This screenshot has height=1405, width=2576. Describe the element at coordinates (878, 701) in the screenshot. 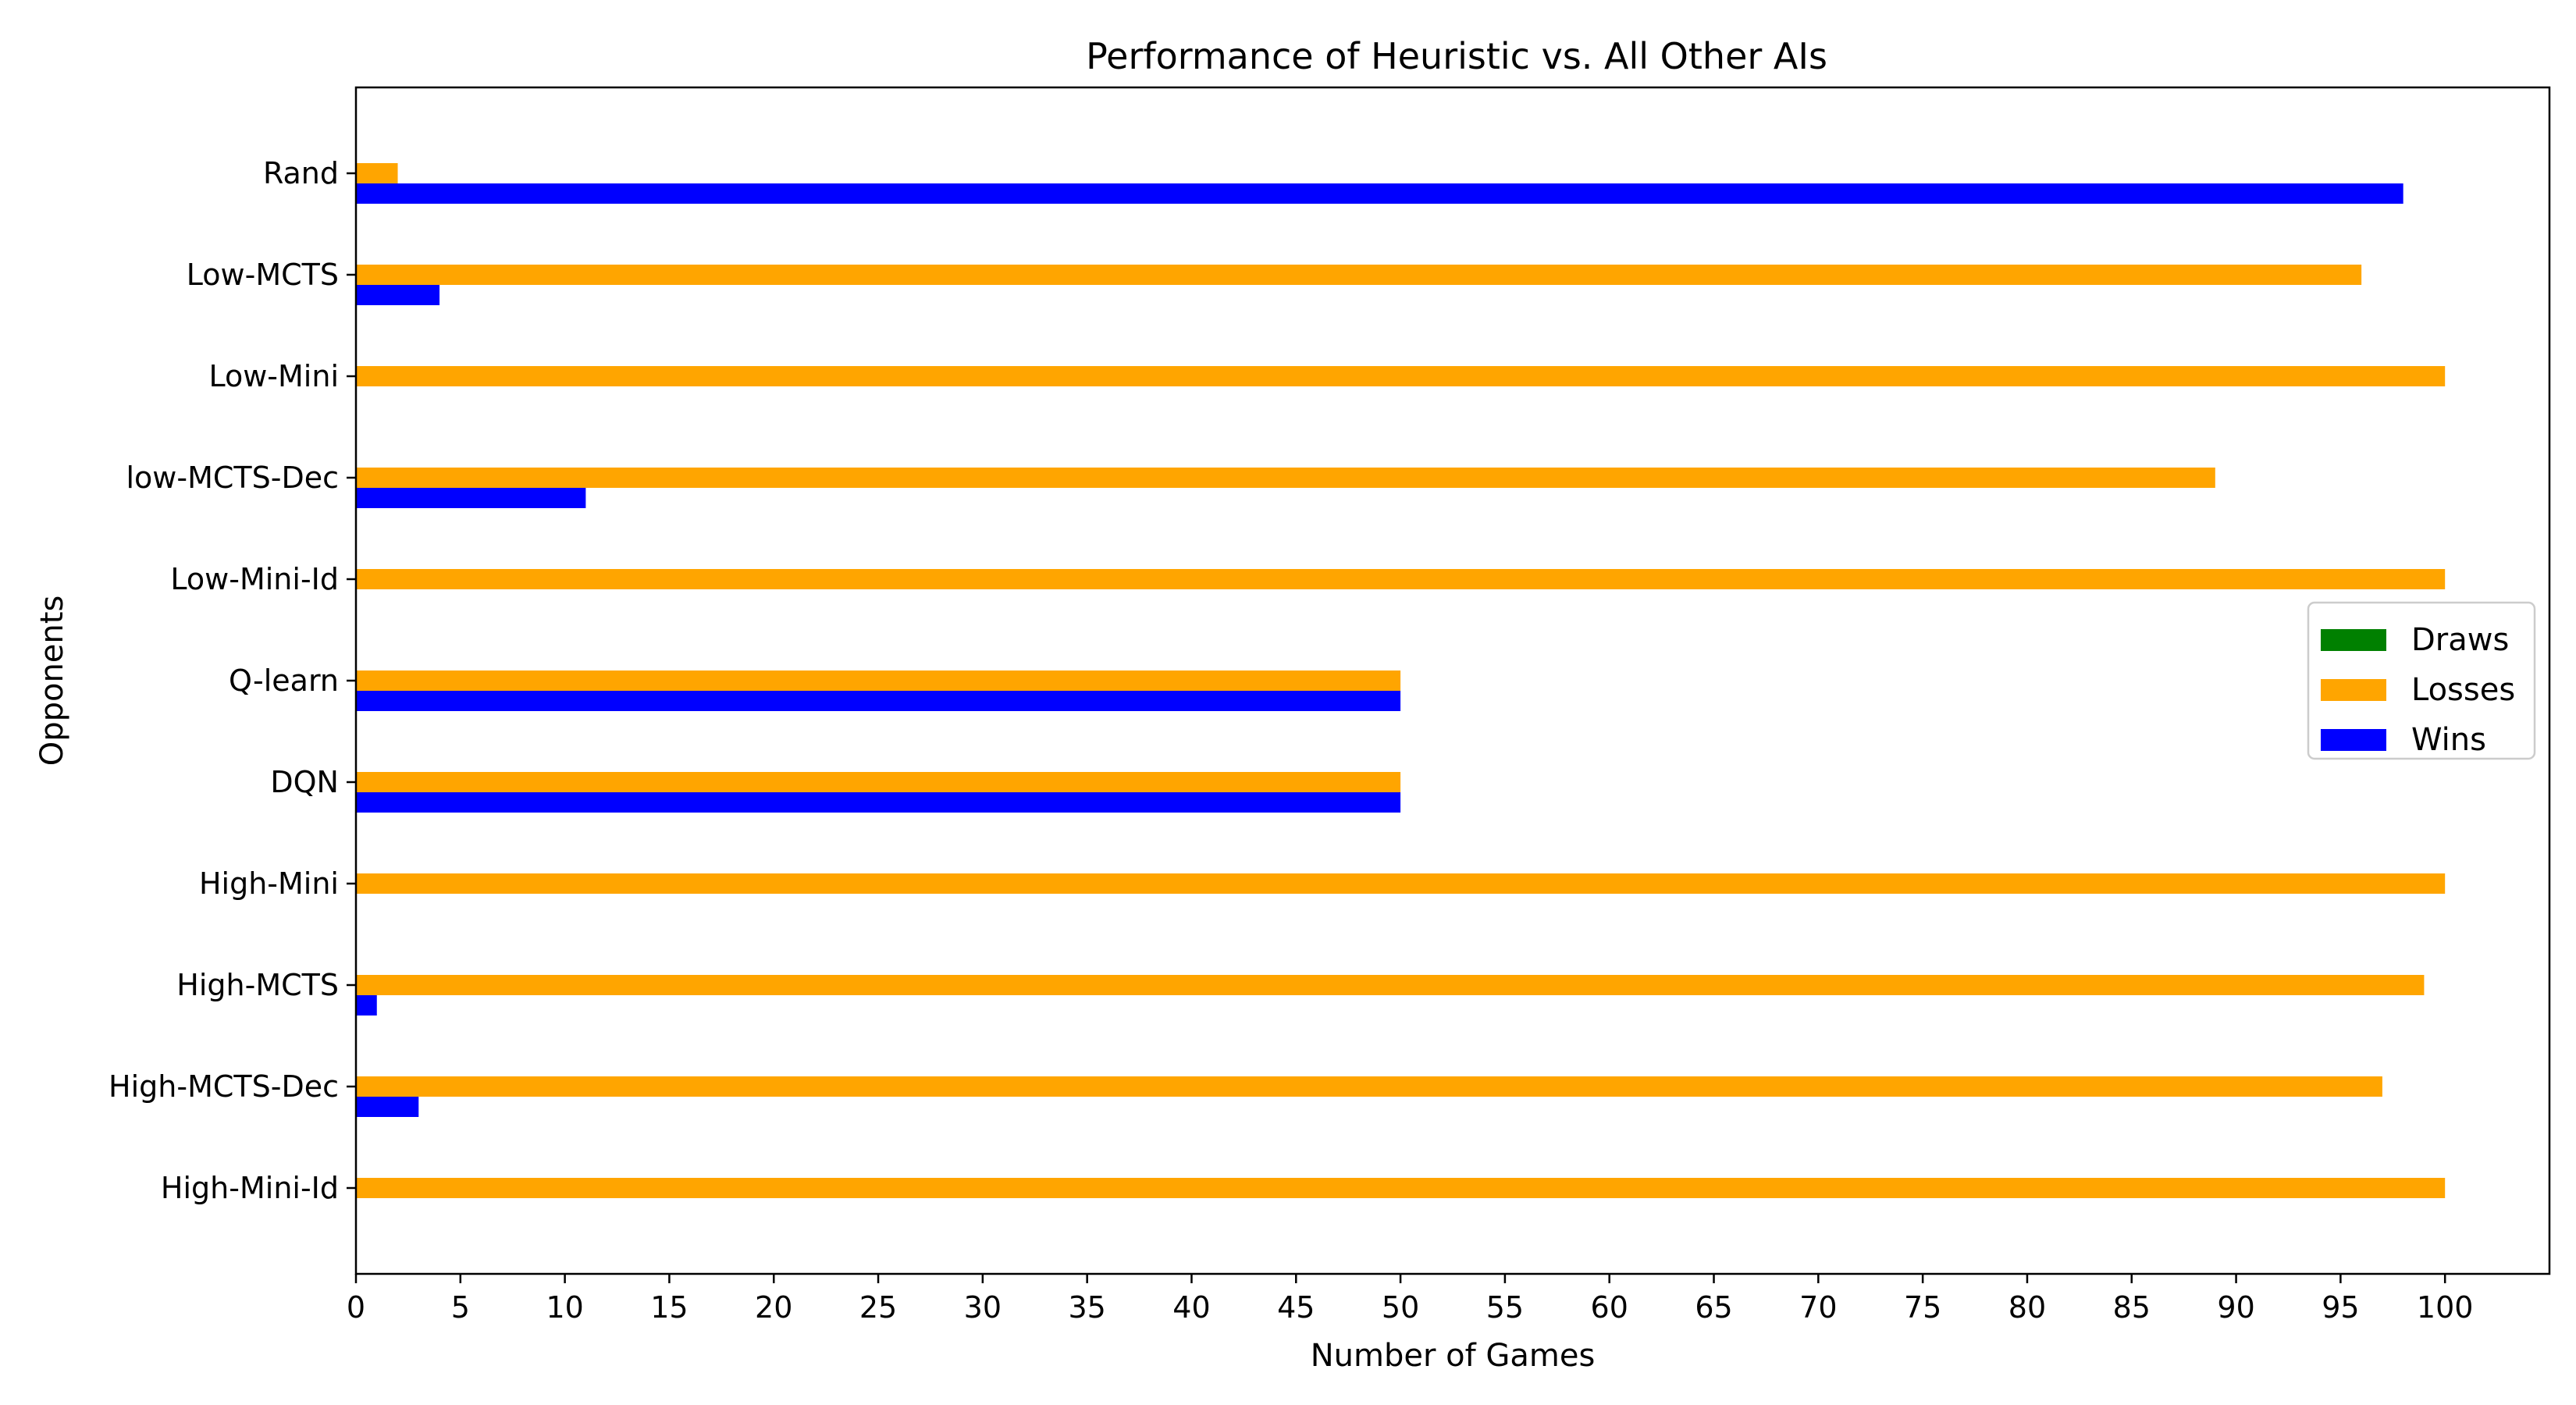

I see `bar-wins-q-learn` at that location.